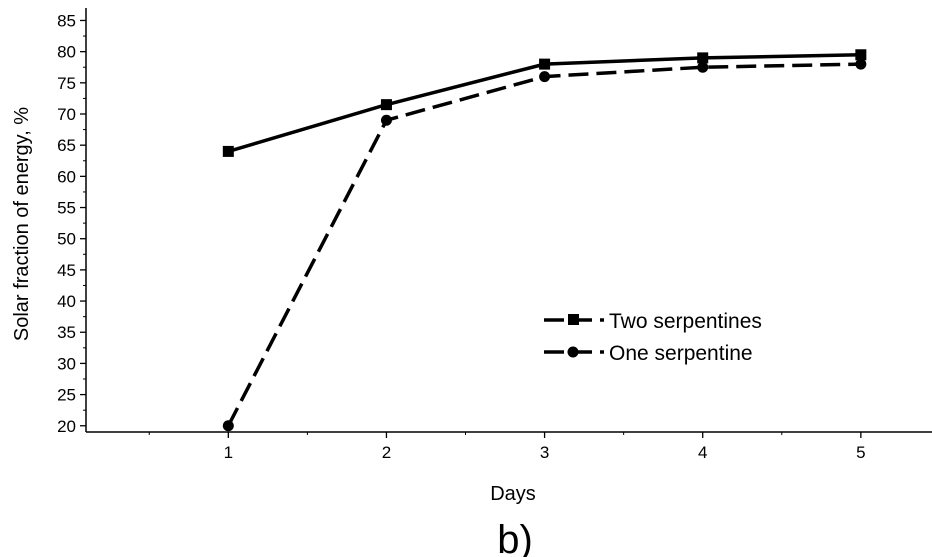  Describe the element at coordinates (513, 494) in the screenshot. I see `x-axis-title: Days` at that location.